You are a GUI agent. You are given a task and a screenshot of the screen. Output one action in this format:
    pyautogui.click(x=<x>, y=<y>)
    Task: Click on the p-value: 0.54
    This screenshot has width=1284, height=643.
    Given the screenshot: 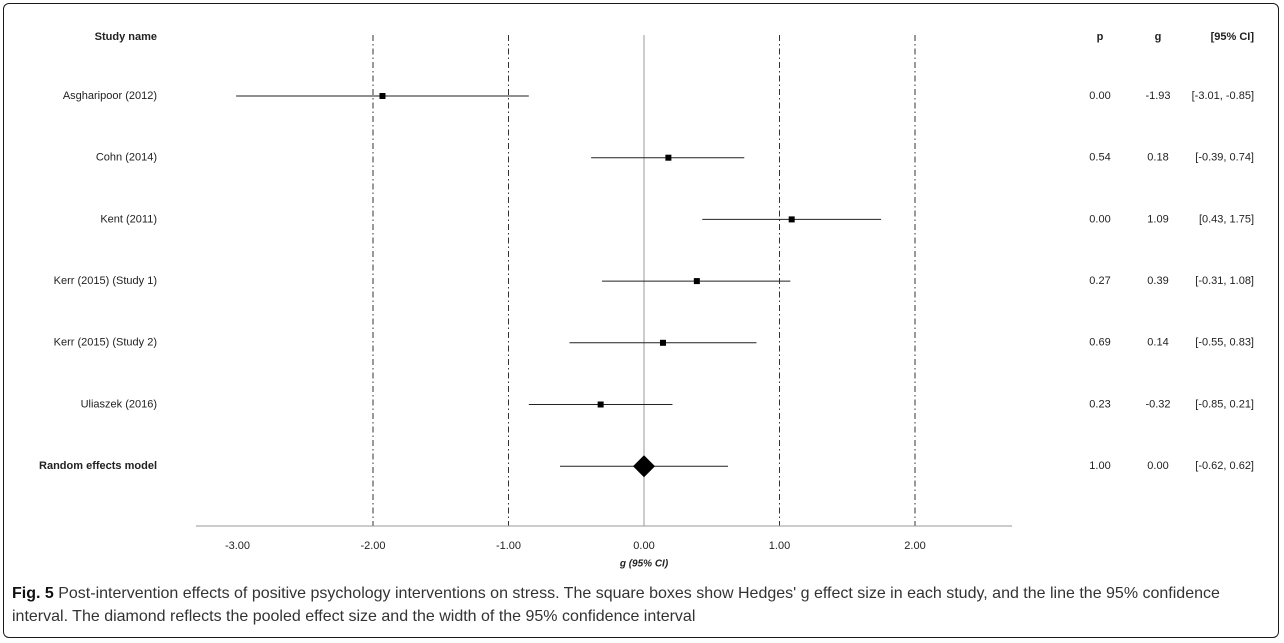 What is the action you would take?
    pyautogui.click(x=1099, y=158)
    